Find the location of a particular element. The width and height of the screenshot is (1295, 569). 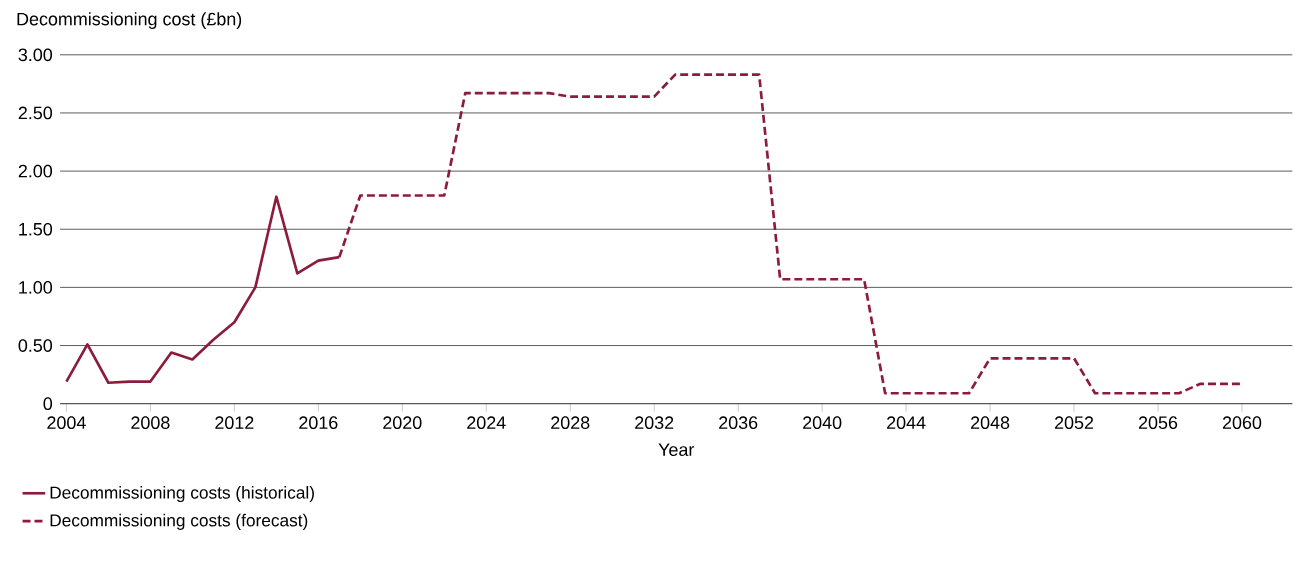

y-tick-label: 0 is located at coordinates (48, 404).